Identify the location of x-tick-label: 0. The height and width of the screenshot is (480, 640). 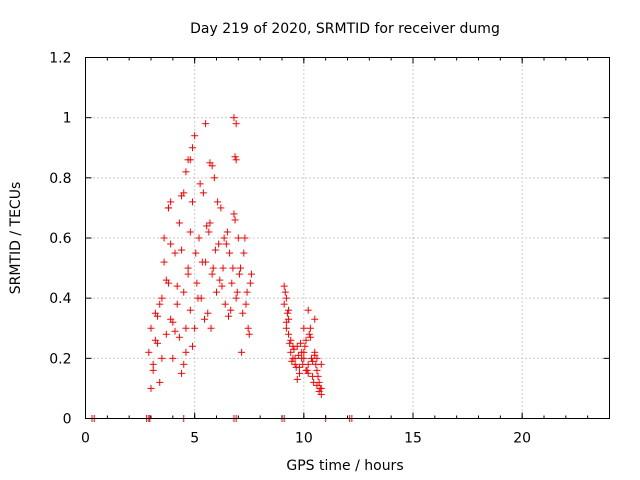
(85, 439).